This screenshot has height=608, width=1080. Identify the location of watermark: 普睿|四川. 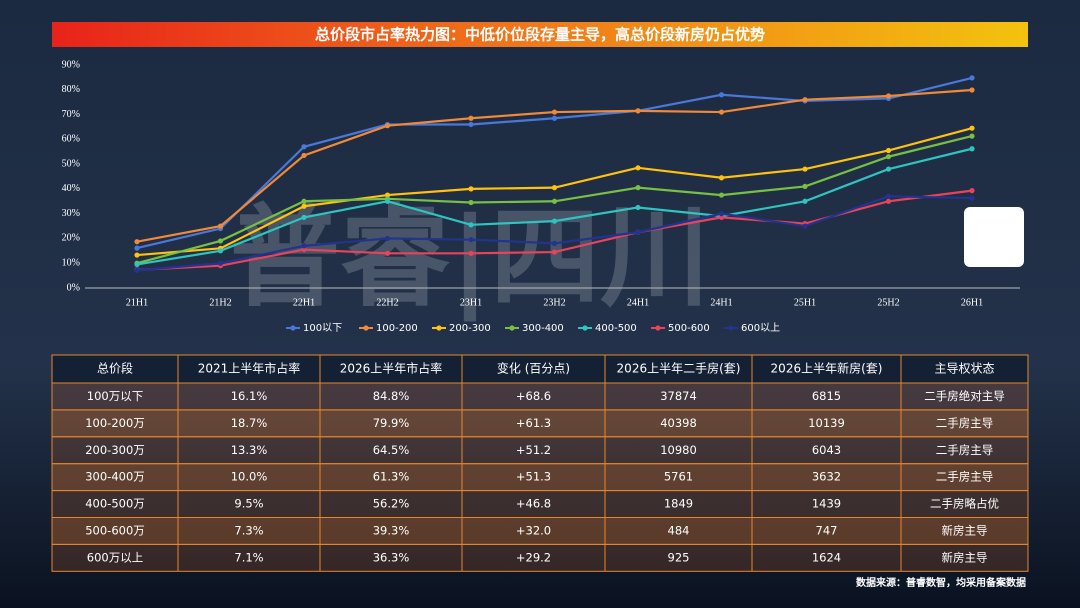
(470, 257).